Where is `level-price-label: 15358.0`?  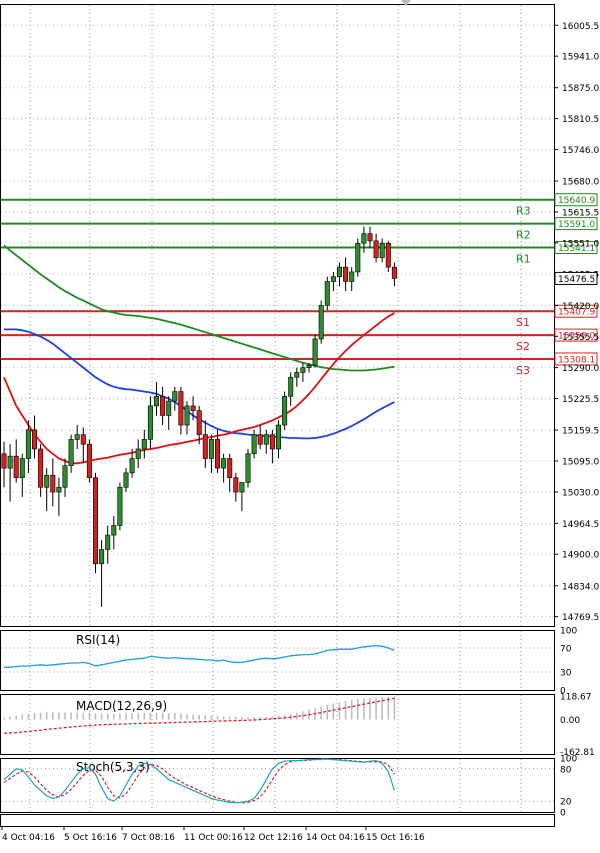
level-price-label: 15358.0 is located at coordinates (576, 337).